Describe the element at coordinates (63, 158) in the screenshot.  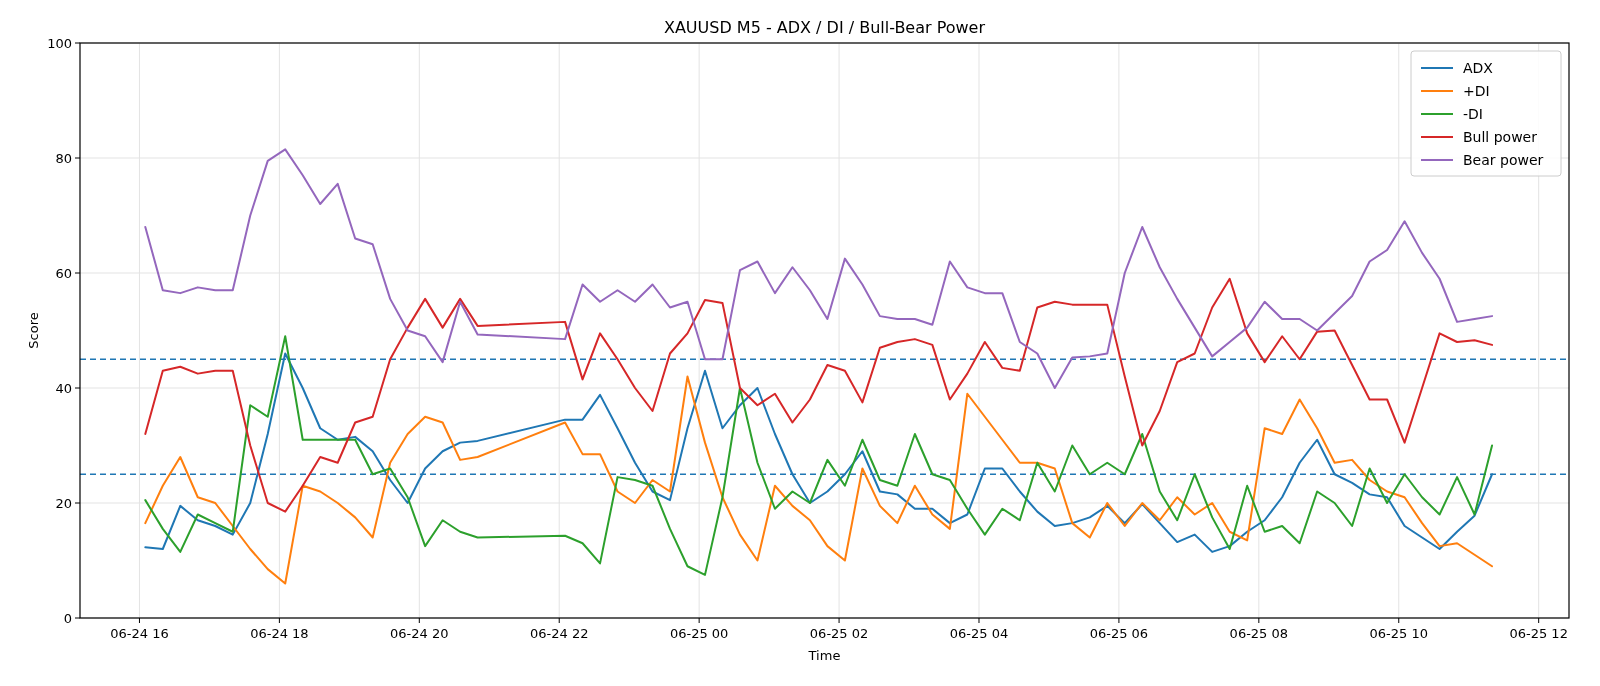
I see `y-tick-label: 80` at that location.